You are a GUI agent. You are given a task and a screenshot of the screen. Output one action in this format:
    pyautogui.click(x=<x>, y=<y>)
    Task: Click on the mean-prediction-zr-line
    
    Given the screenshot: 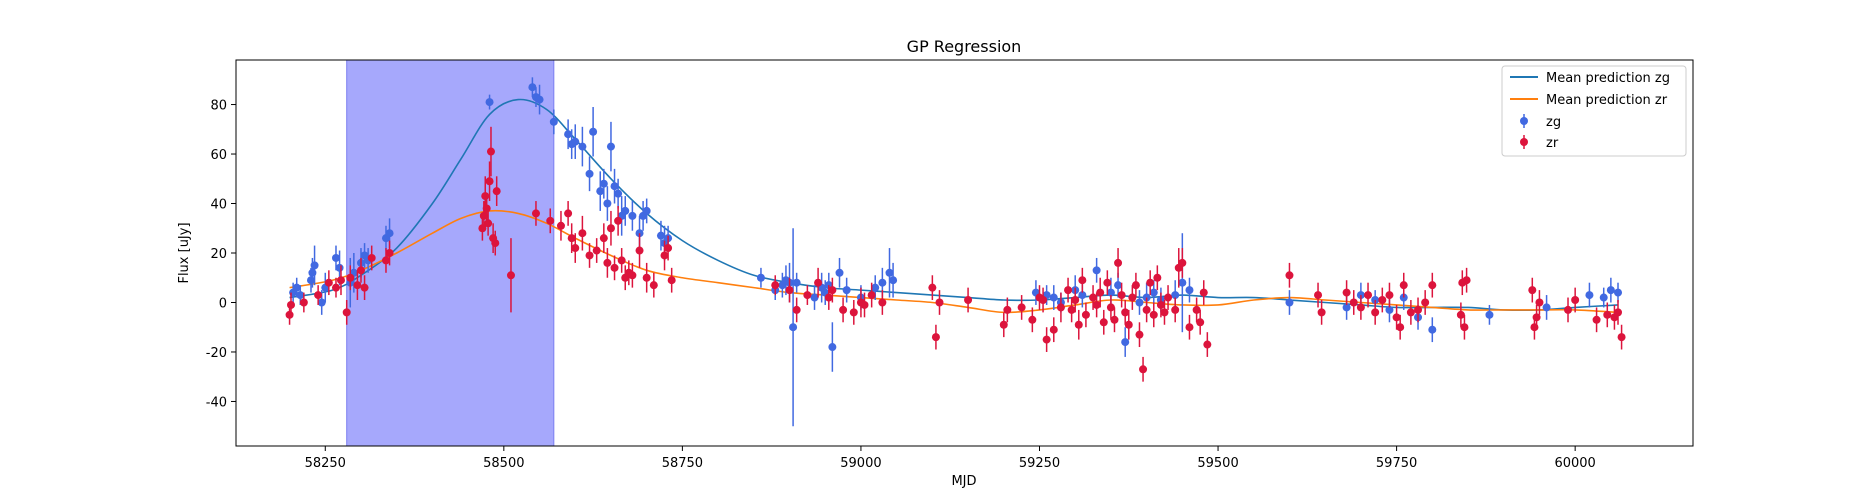 What is the action you would take?
    pyautogui.click(x=954, y=261)
    